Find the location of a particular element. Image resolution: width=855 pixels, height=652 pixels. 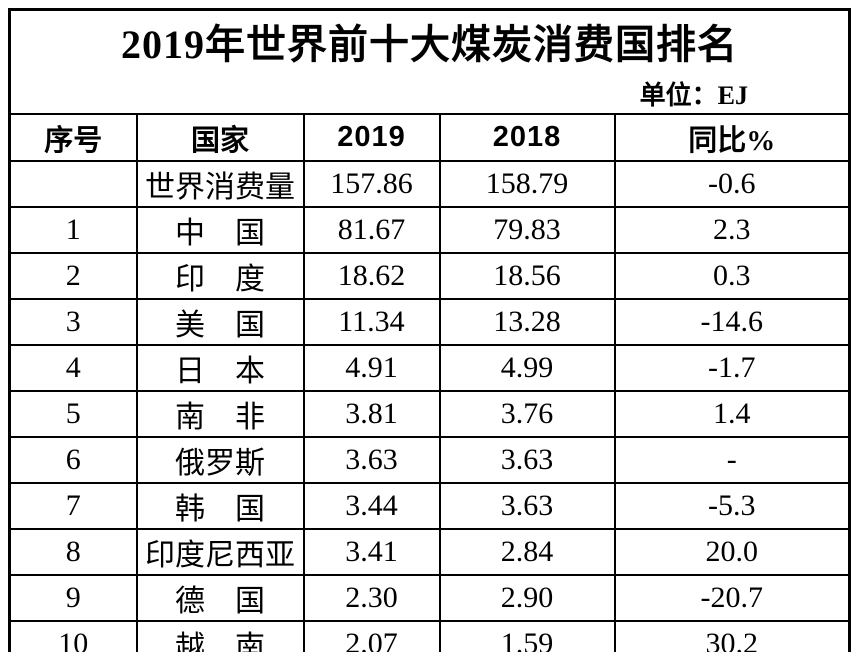

table-cell: 0.3 is located at coordinates (732, 276).